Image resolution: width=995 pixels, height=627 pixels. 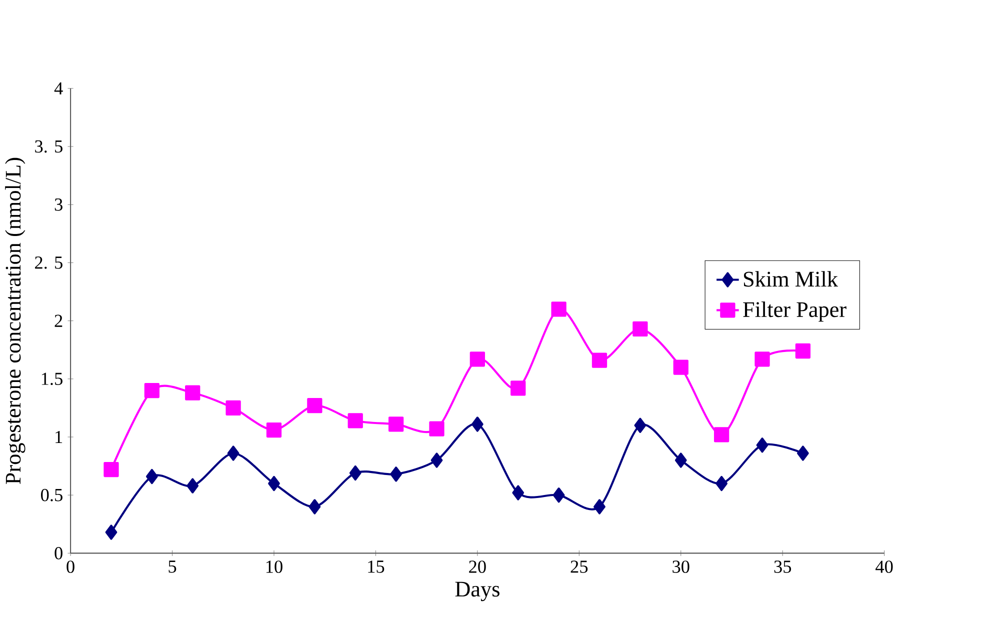 What do you see at coordinates (58, 204) in the screenshot?
I see `y-tick-label: 3` at bounding box center [58, 204].